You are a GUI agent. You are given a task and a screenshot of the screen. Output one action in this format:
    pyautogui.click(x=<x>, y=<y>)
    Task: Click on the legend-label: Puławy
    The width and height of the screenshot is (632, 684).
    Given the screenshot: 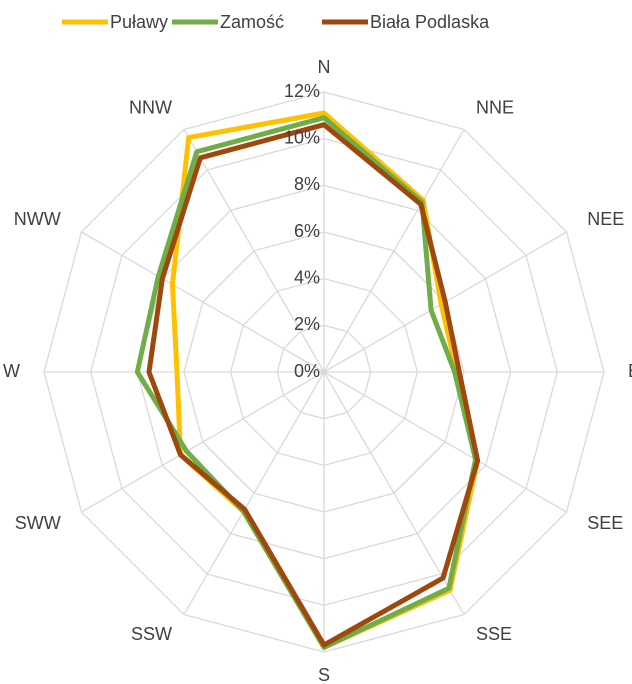 What is the action you would take?
    pyautogui.click(x=139, y=22)
    